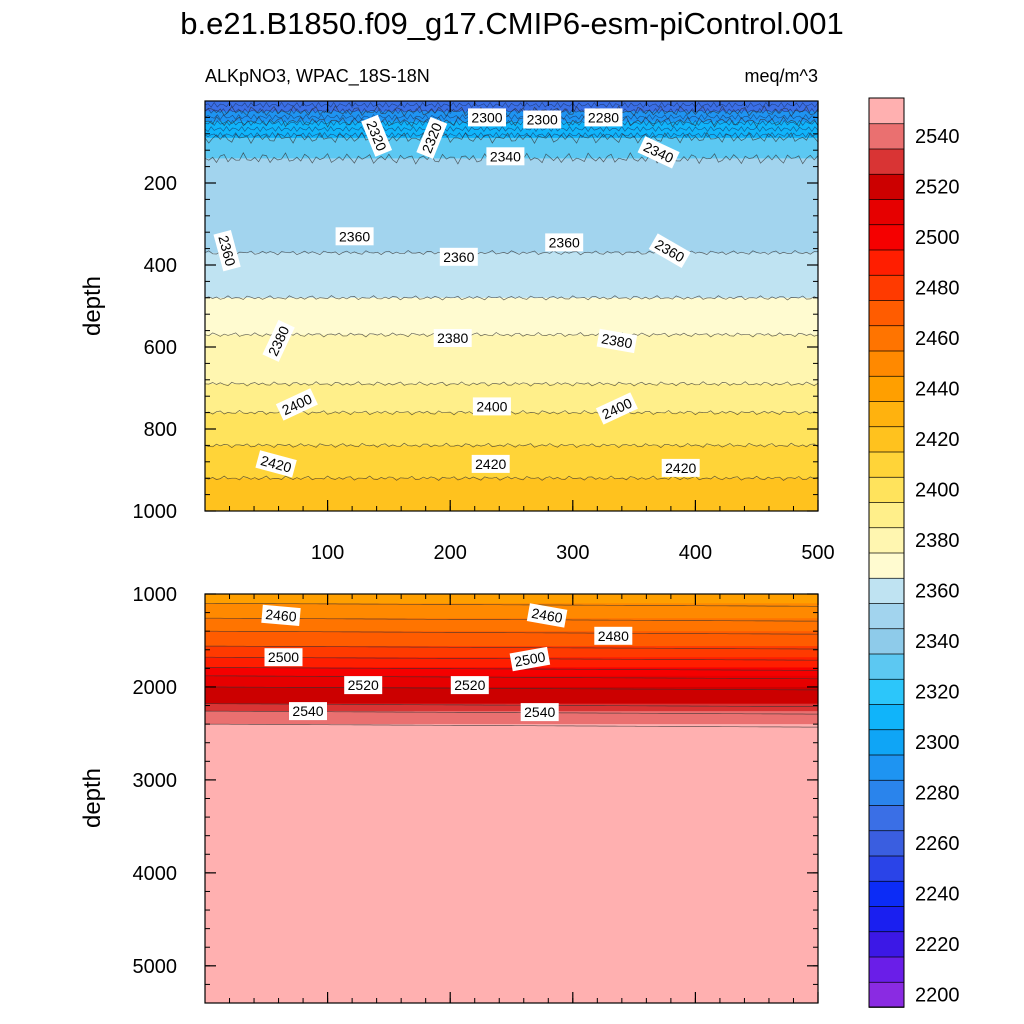 This screenshot has height=1024, width=1024. I want to click on y-tick-label: 600, so click(160, 348).